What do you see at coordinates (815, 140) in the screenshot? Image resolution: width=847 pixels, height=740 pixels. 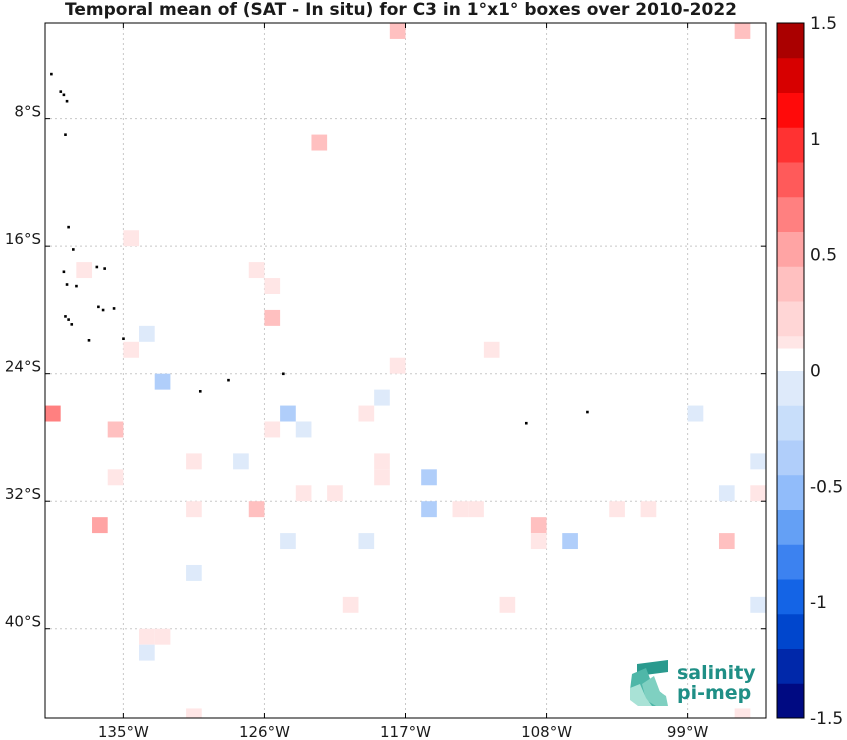 I see `colorbar-tick-label: 1` at bounding box center [815, 140].